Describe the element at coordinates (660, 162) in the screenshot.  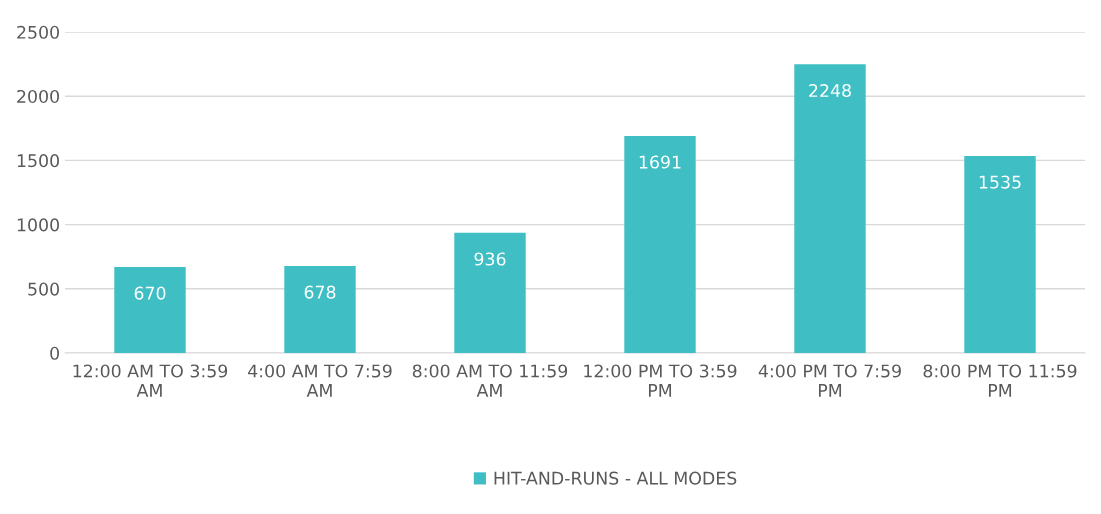
I see `data-label: 1691` at that location.